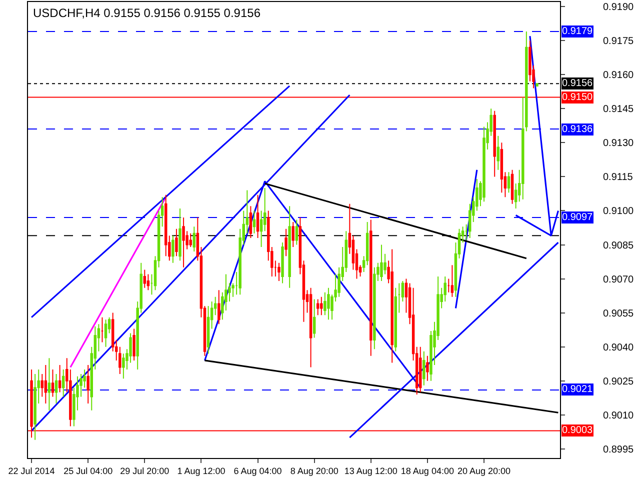 The width and height of the screenshot is (640, 480). What do you see at coordinates (578, 389) in the screenshot?
I see `ref-line-label: 0.9021` at bounding box center [578, 389].